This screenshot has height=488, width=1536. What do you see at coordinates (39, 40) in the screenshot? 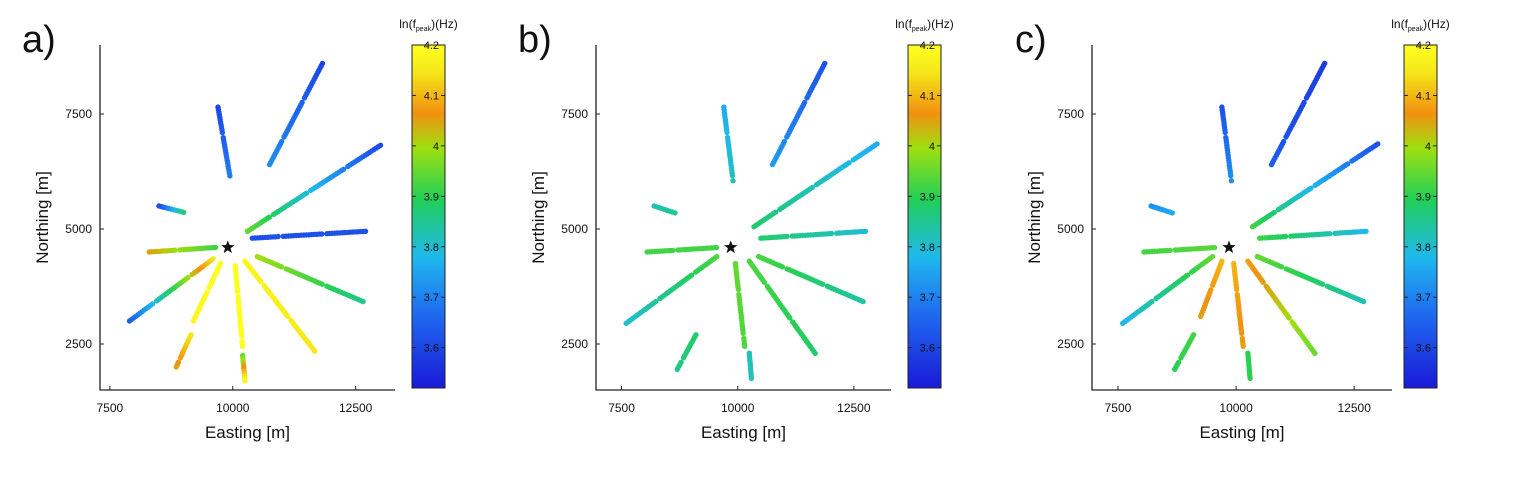
I see `panel-label: a)` at bounding box center [39, 40].